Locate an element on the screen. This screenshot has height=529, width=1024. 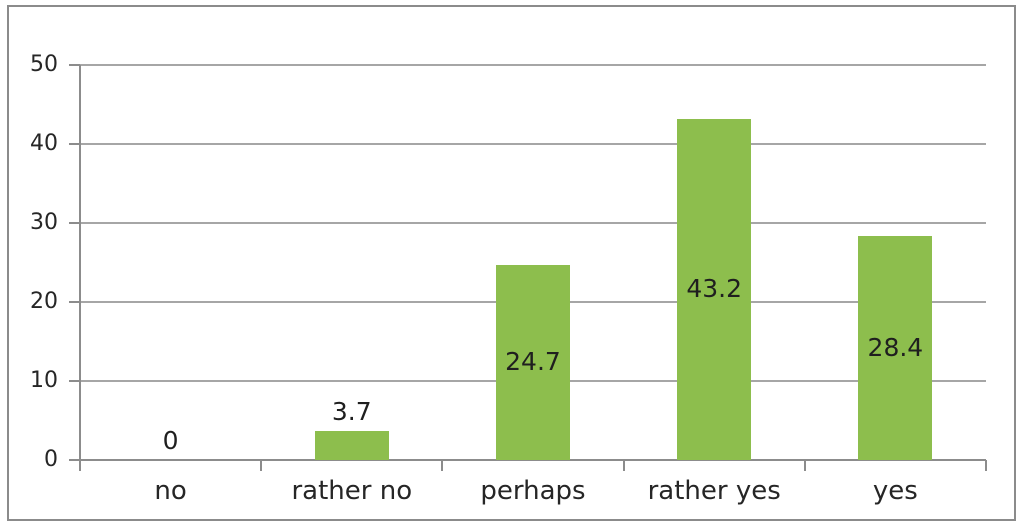
y-axis-tick-label: 10 is located at coordinates (44, 380).